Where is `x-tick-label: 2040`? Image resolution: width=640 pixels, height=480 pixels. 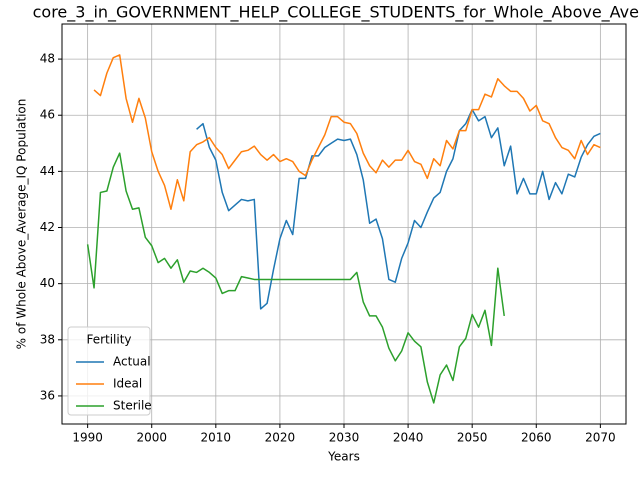 x-tick-label: 2040 is located at coordinates (408, 438).